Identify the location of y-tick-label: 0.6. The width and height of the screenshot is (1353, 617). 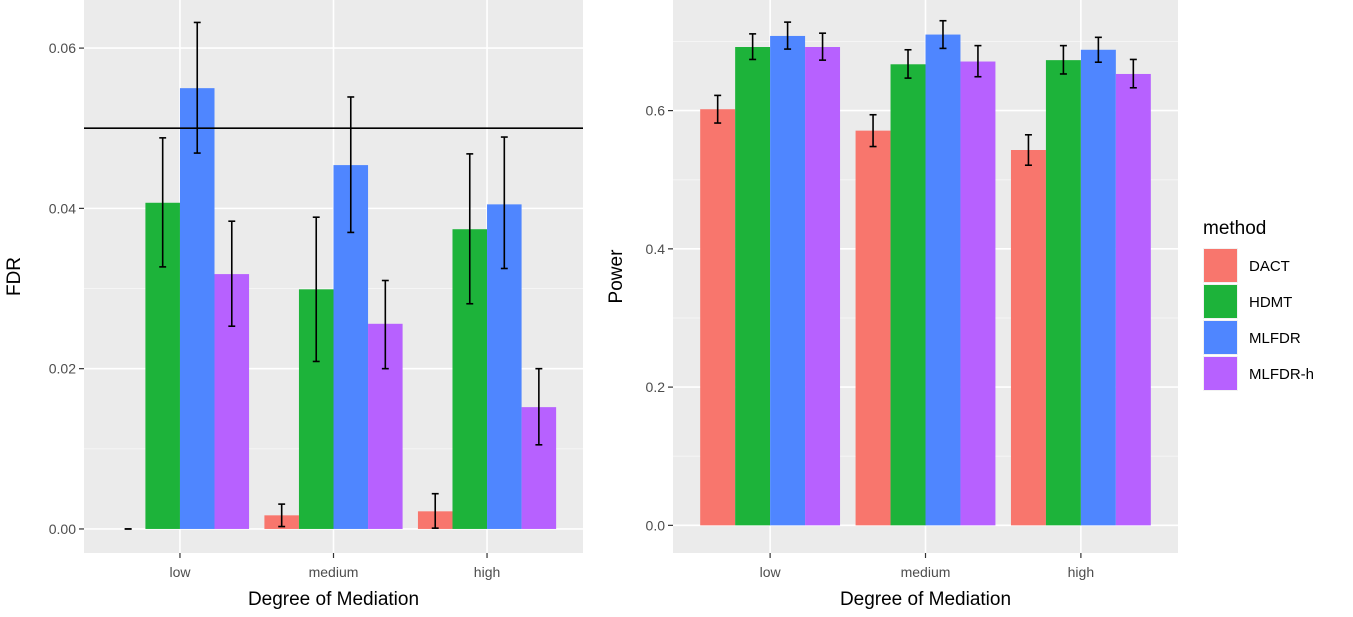
(656, 111).